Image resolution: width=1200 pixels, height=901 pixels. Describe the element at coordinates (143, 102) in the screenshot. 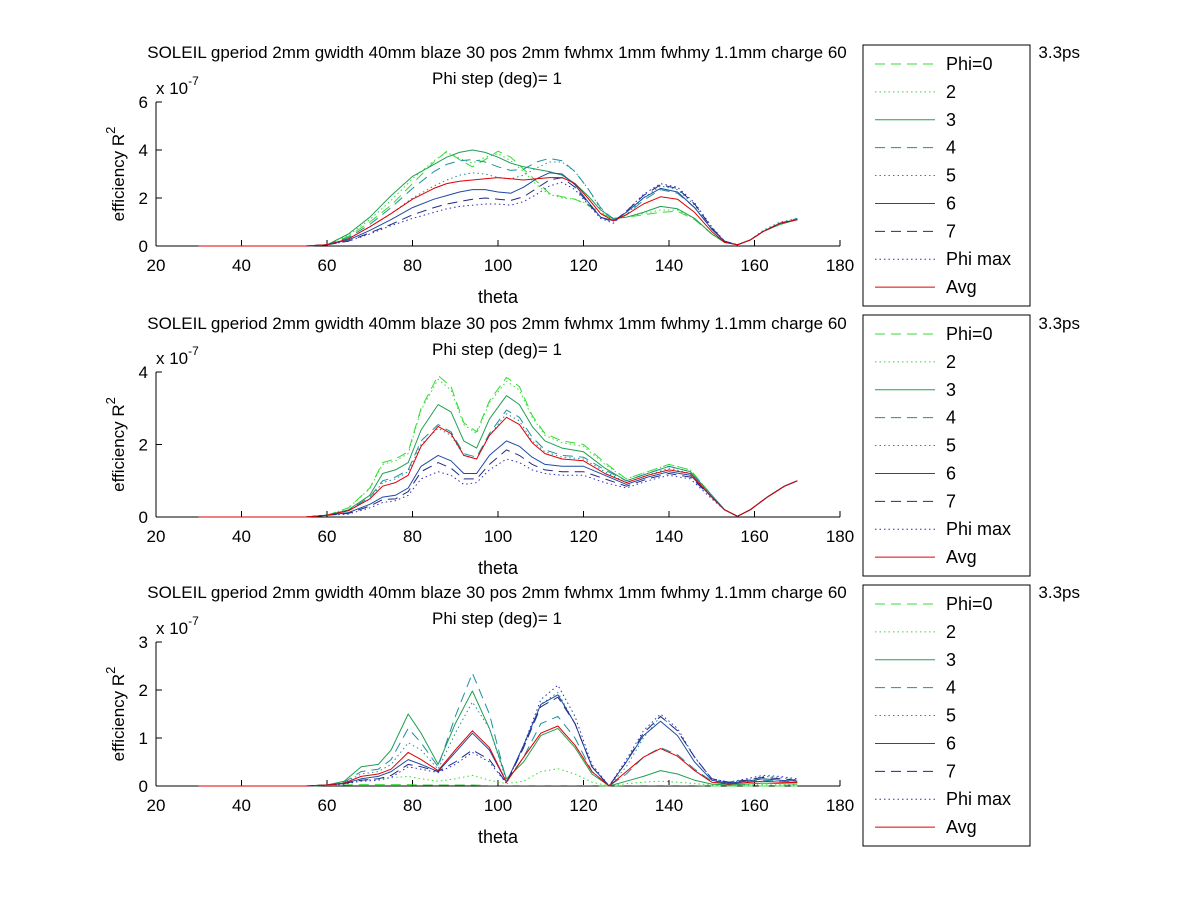

I see `y-tick-label: 6` at that location.